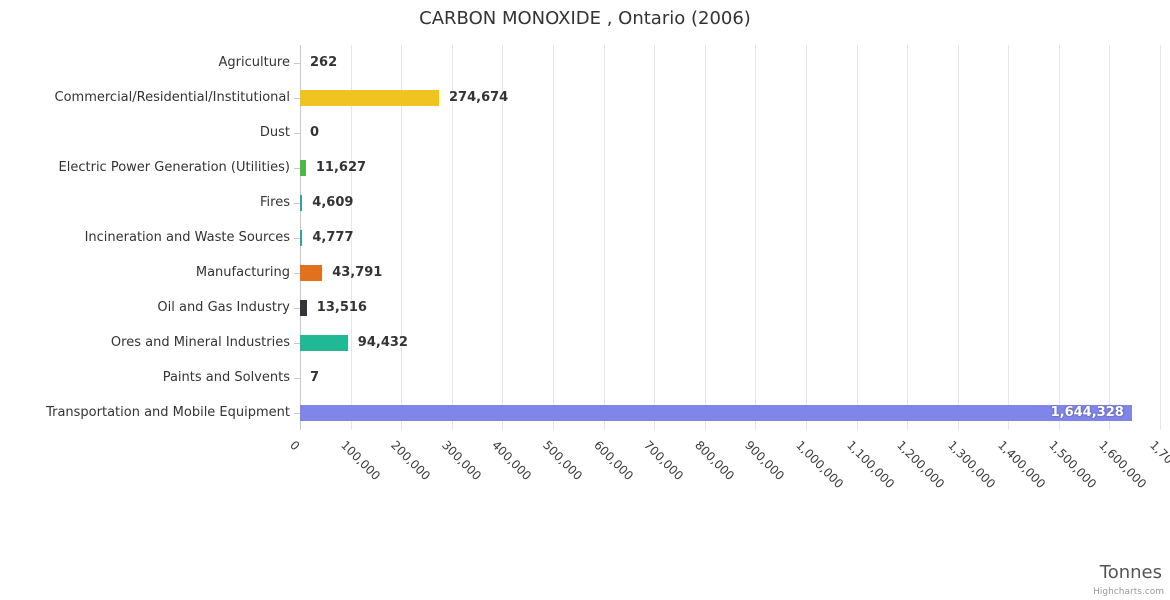 This screenshot has height=600, width=1170. Describe the element at coordinates (613, 460) in the screenshot. I see `x-axis-tick-label: 600,000` at that location.